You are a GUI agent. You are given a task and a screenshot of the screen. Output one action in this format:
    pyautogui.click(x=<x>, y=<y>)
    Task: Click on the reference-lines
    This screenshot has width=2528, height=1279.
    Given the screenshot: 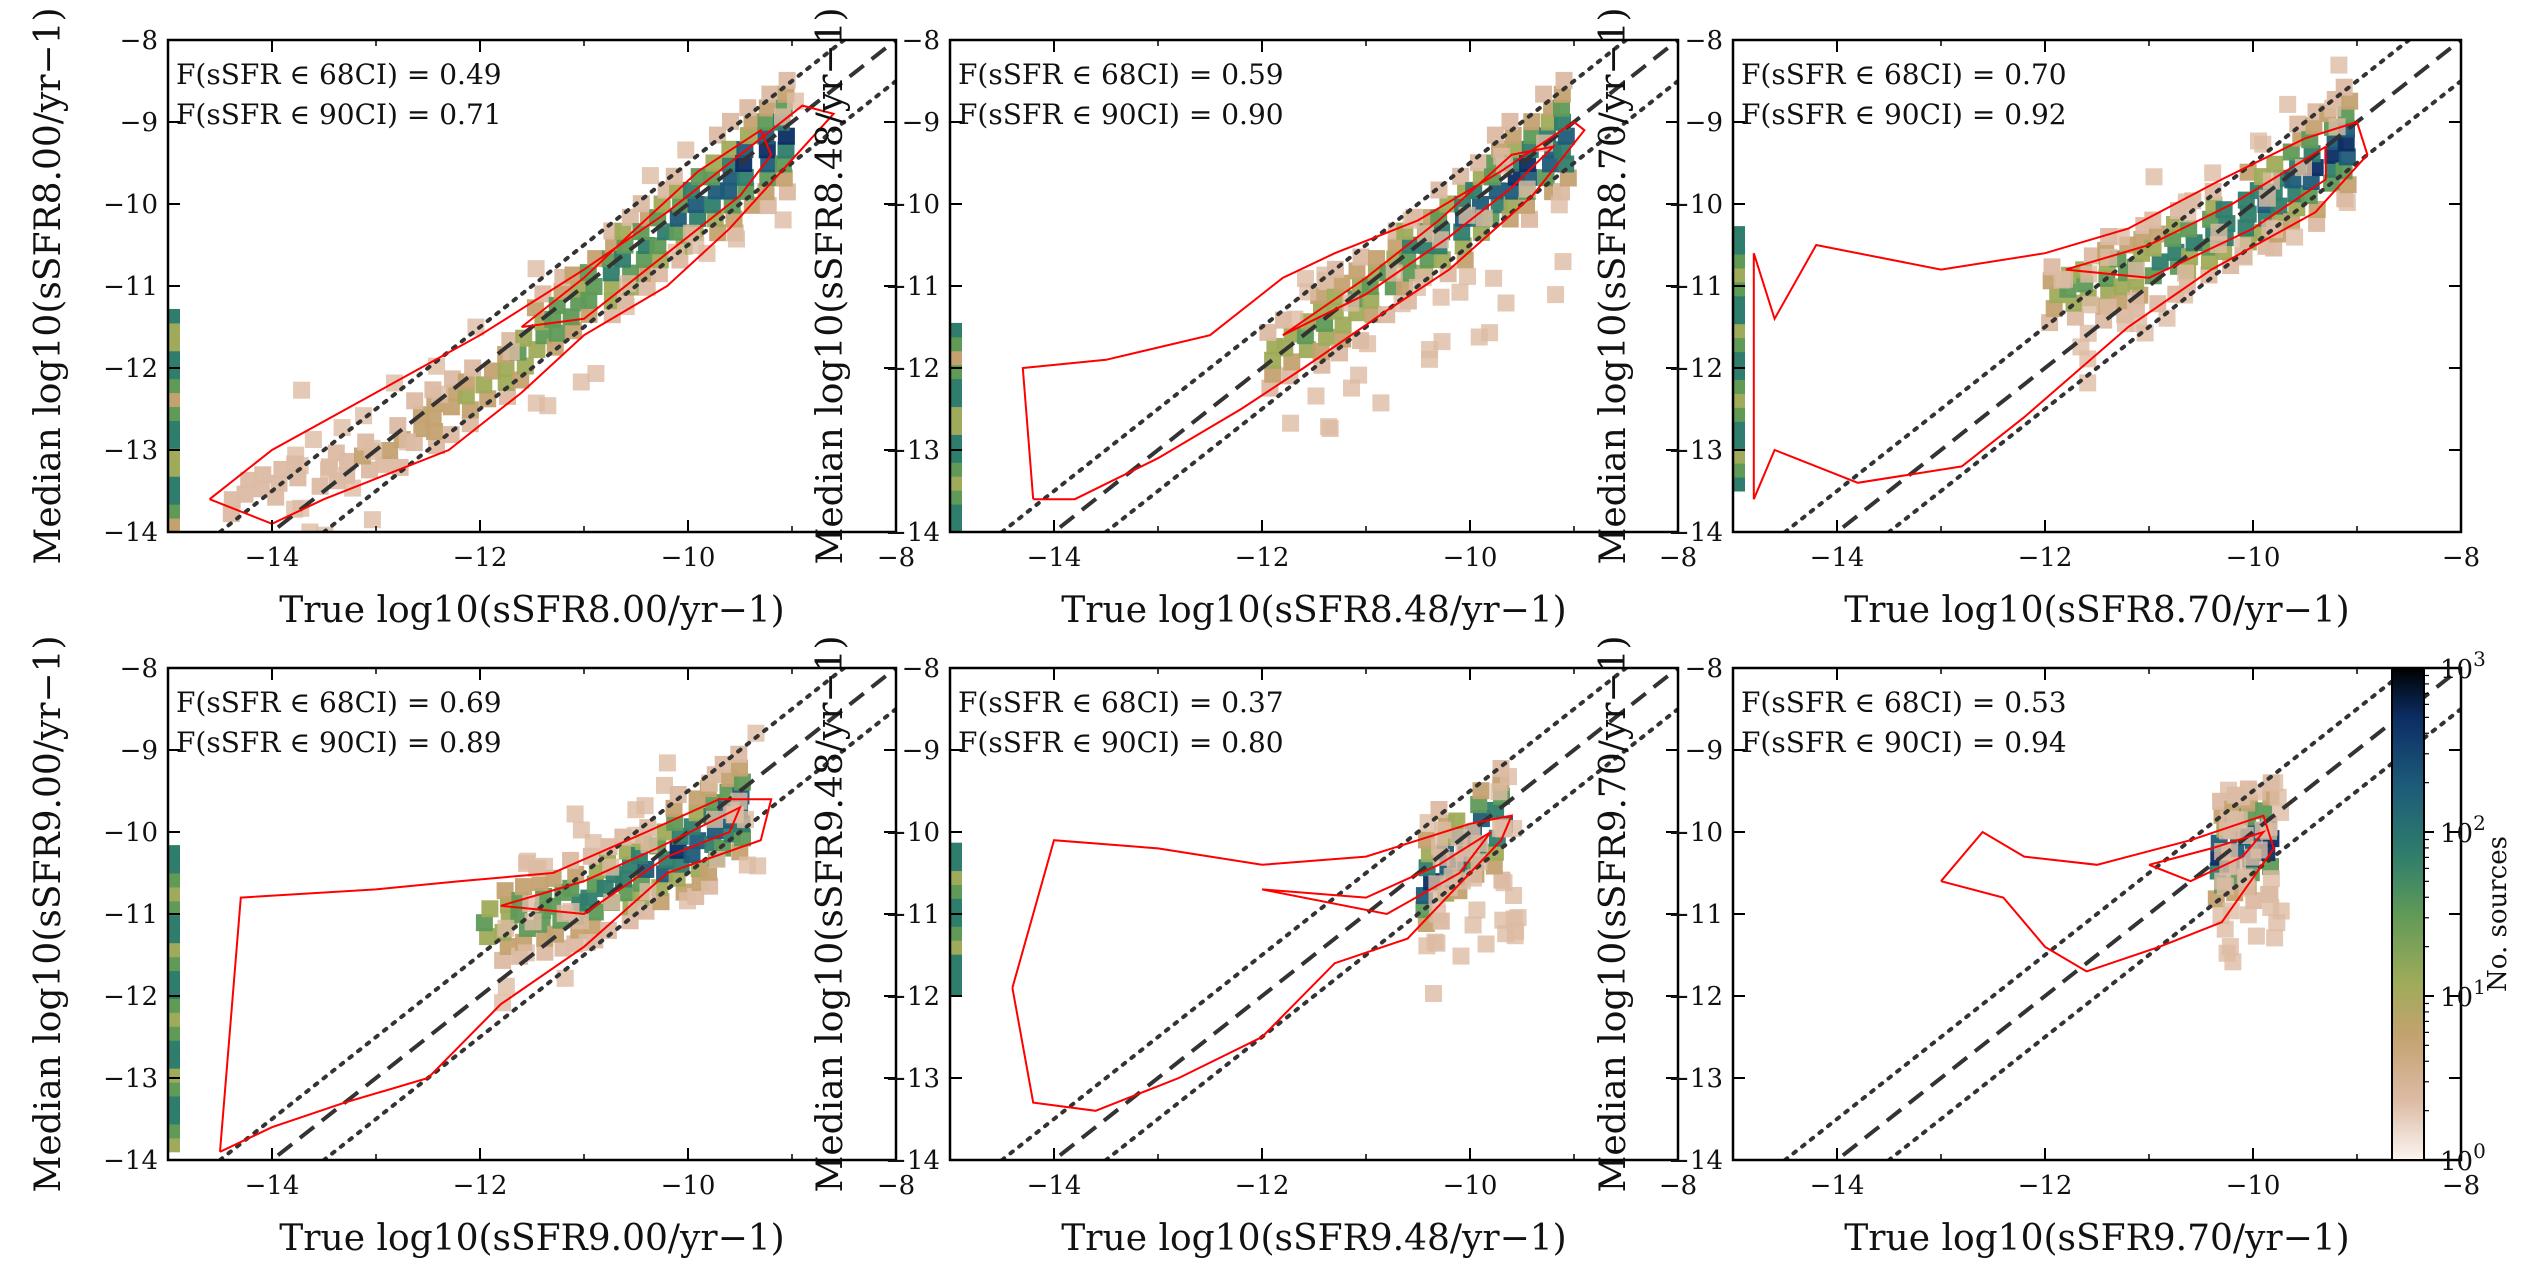 What is the action you would take?
    pyautogui.click(x=2121, y=286)
    